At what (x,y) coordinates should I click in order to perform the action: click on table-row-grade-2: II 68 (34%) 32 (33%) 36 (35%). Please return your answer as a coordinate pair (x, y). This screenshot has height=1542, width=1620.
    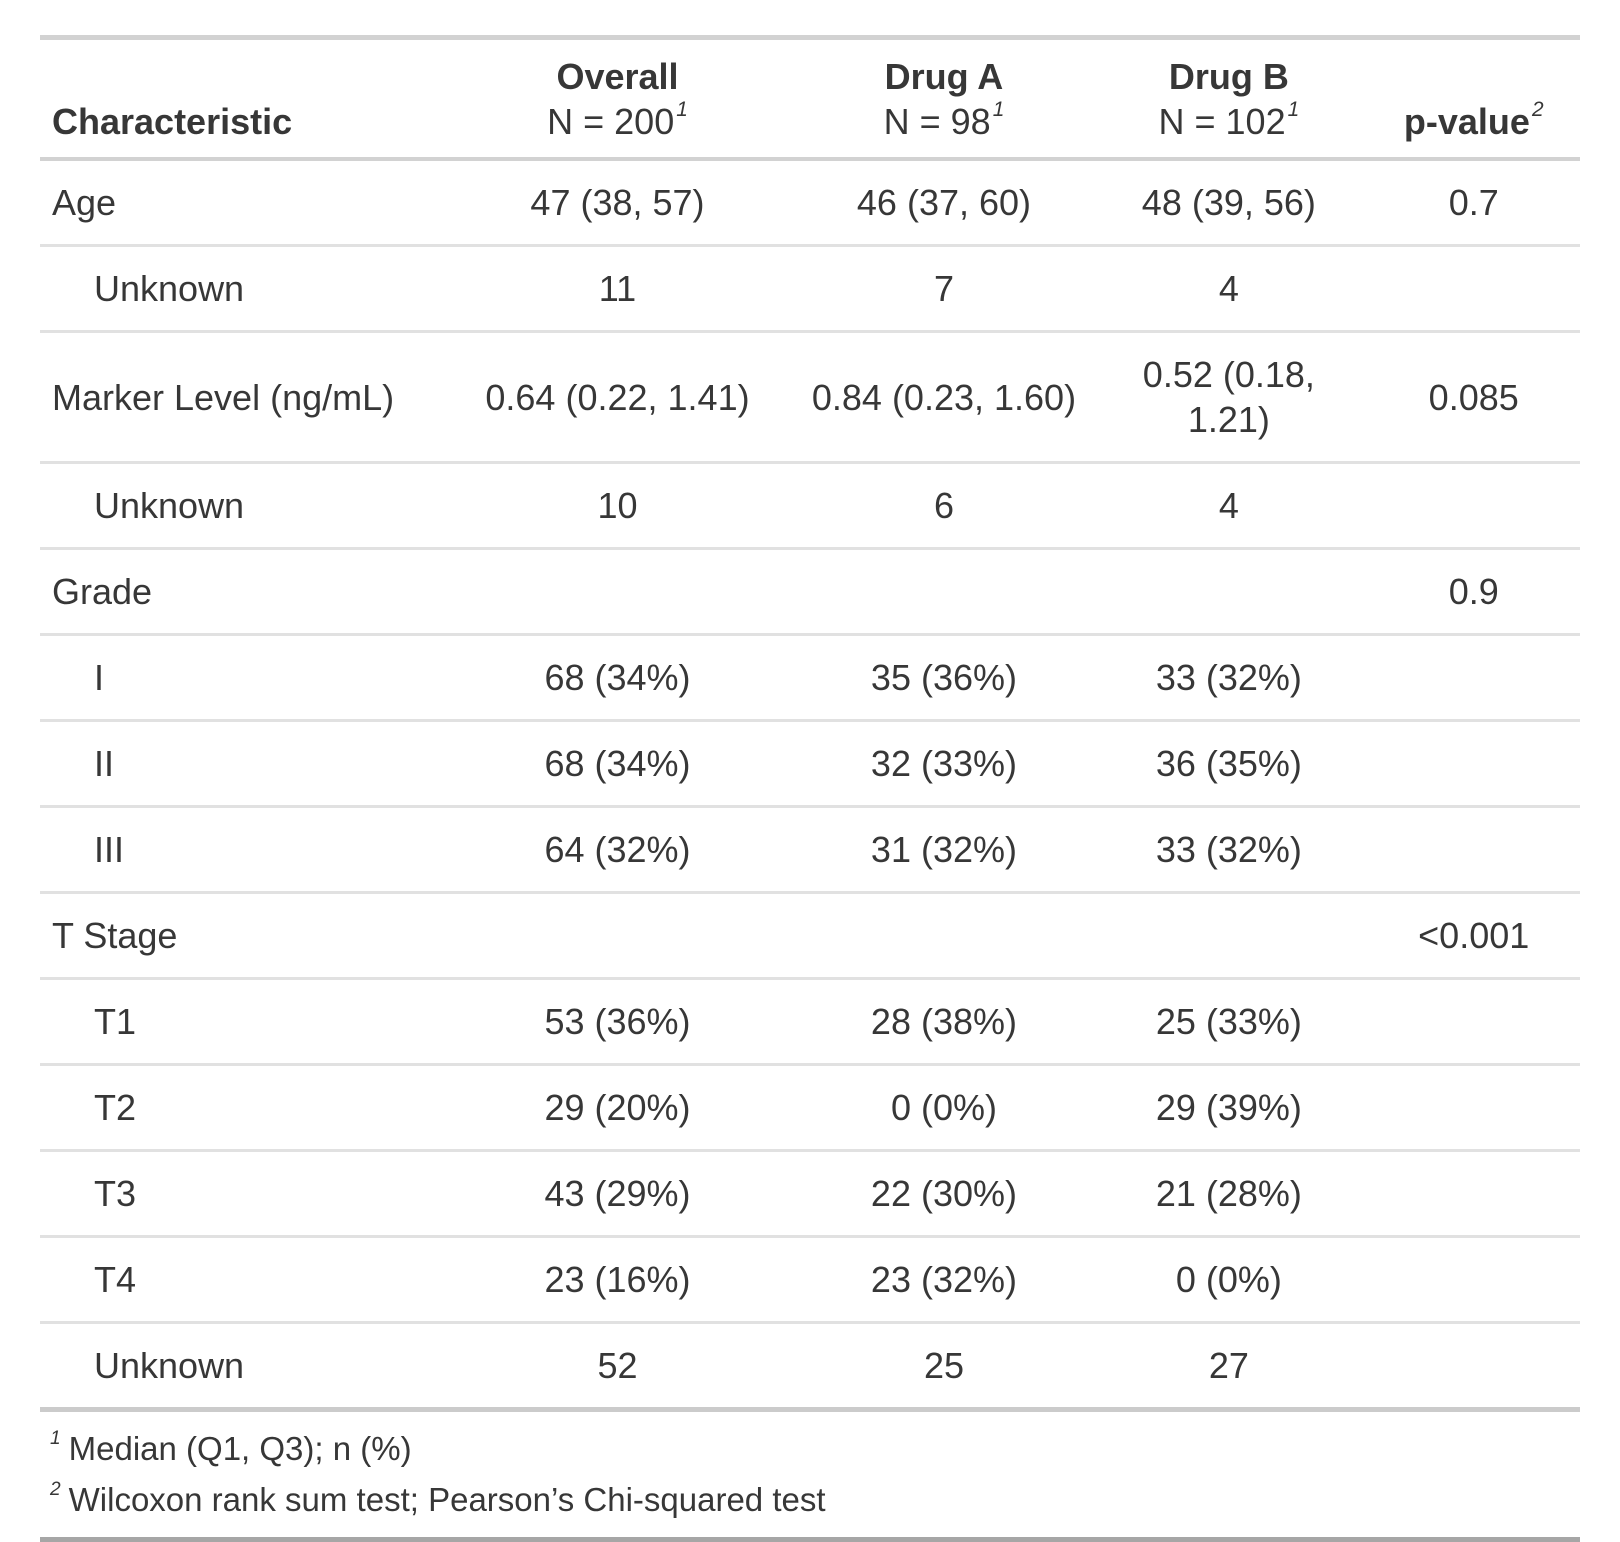
    Looking at the image, I should click on (810, 764).